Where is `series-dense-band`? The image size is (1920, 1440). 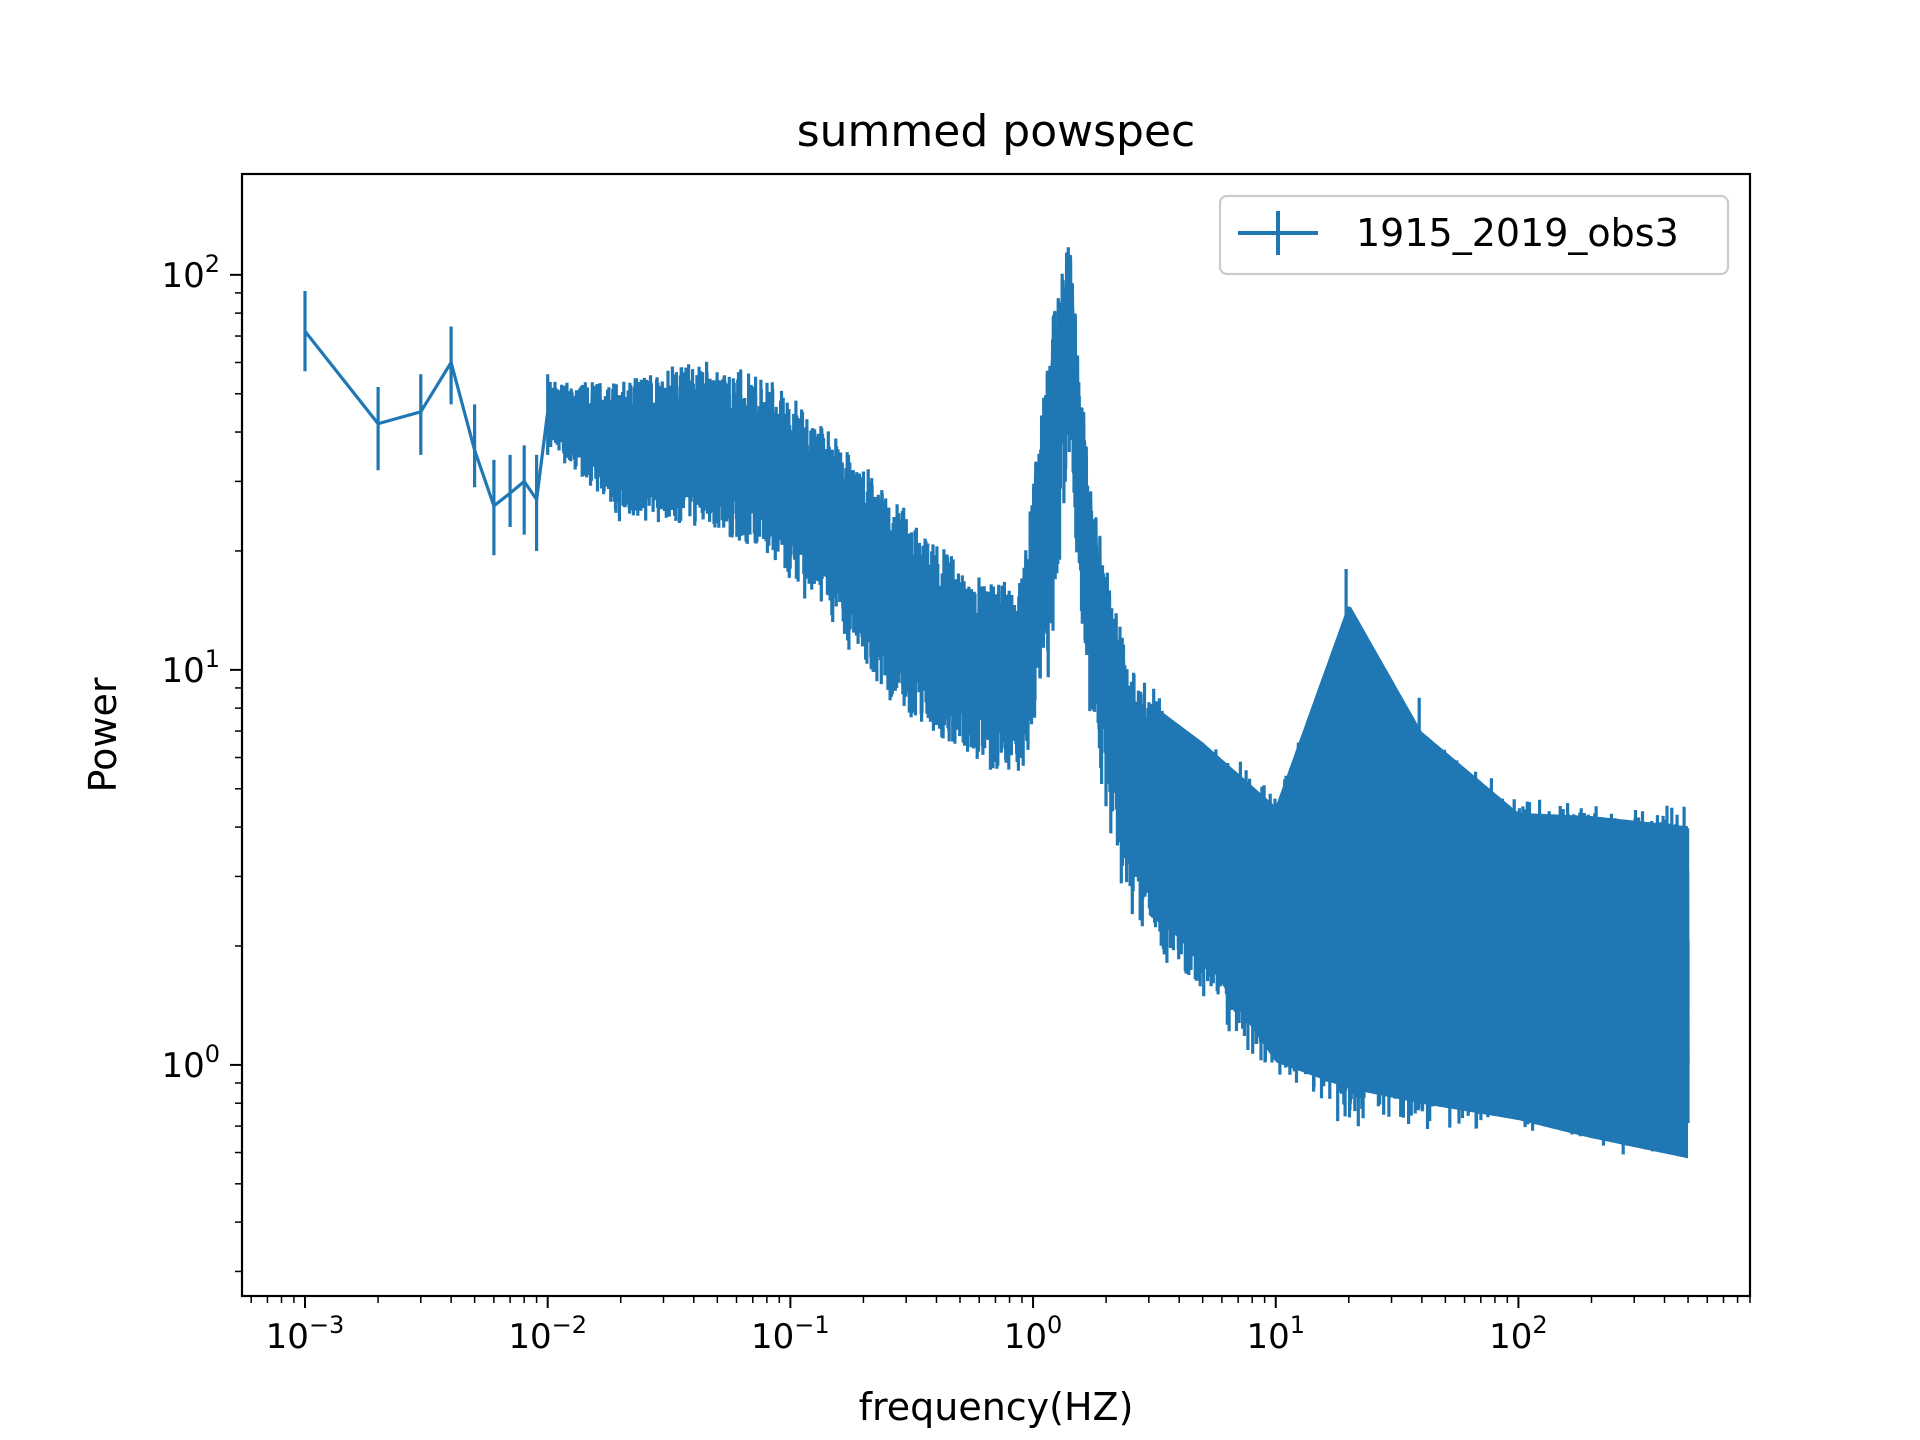
series-dense-band is located at coordinates (1418, 882).